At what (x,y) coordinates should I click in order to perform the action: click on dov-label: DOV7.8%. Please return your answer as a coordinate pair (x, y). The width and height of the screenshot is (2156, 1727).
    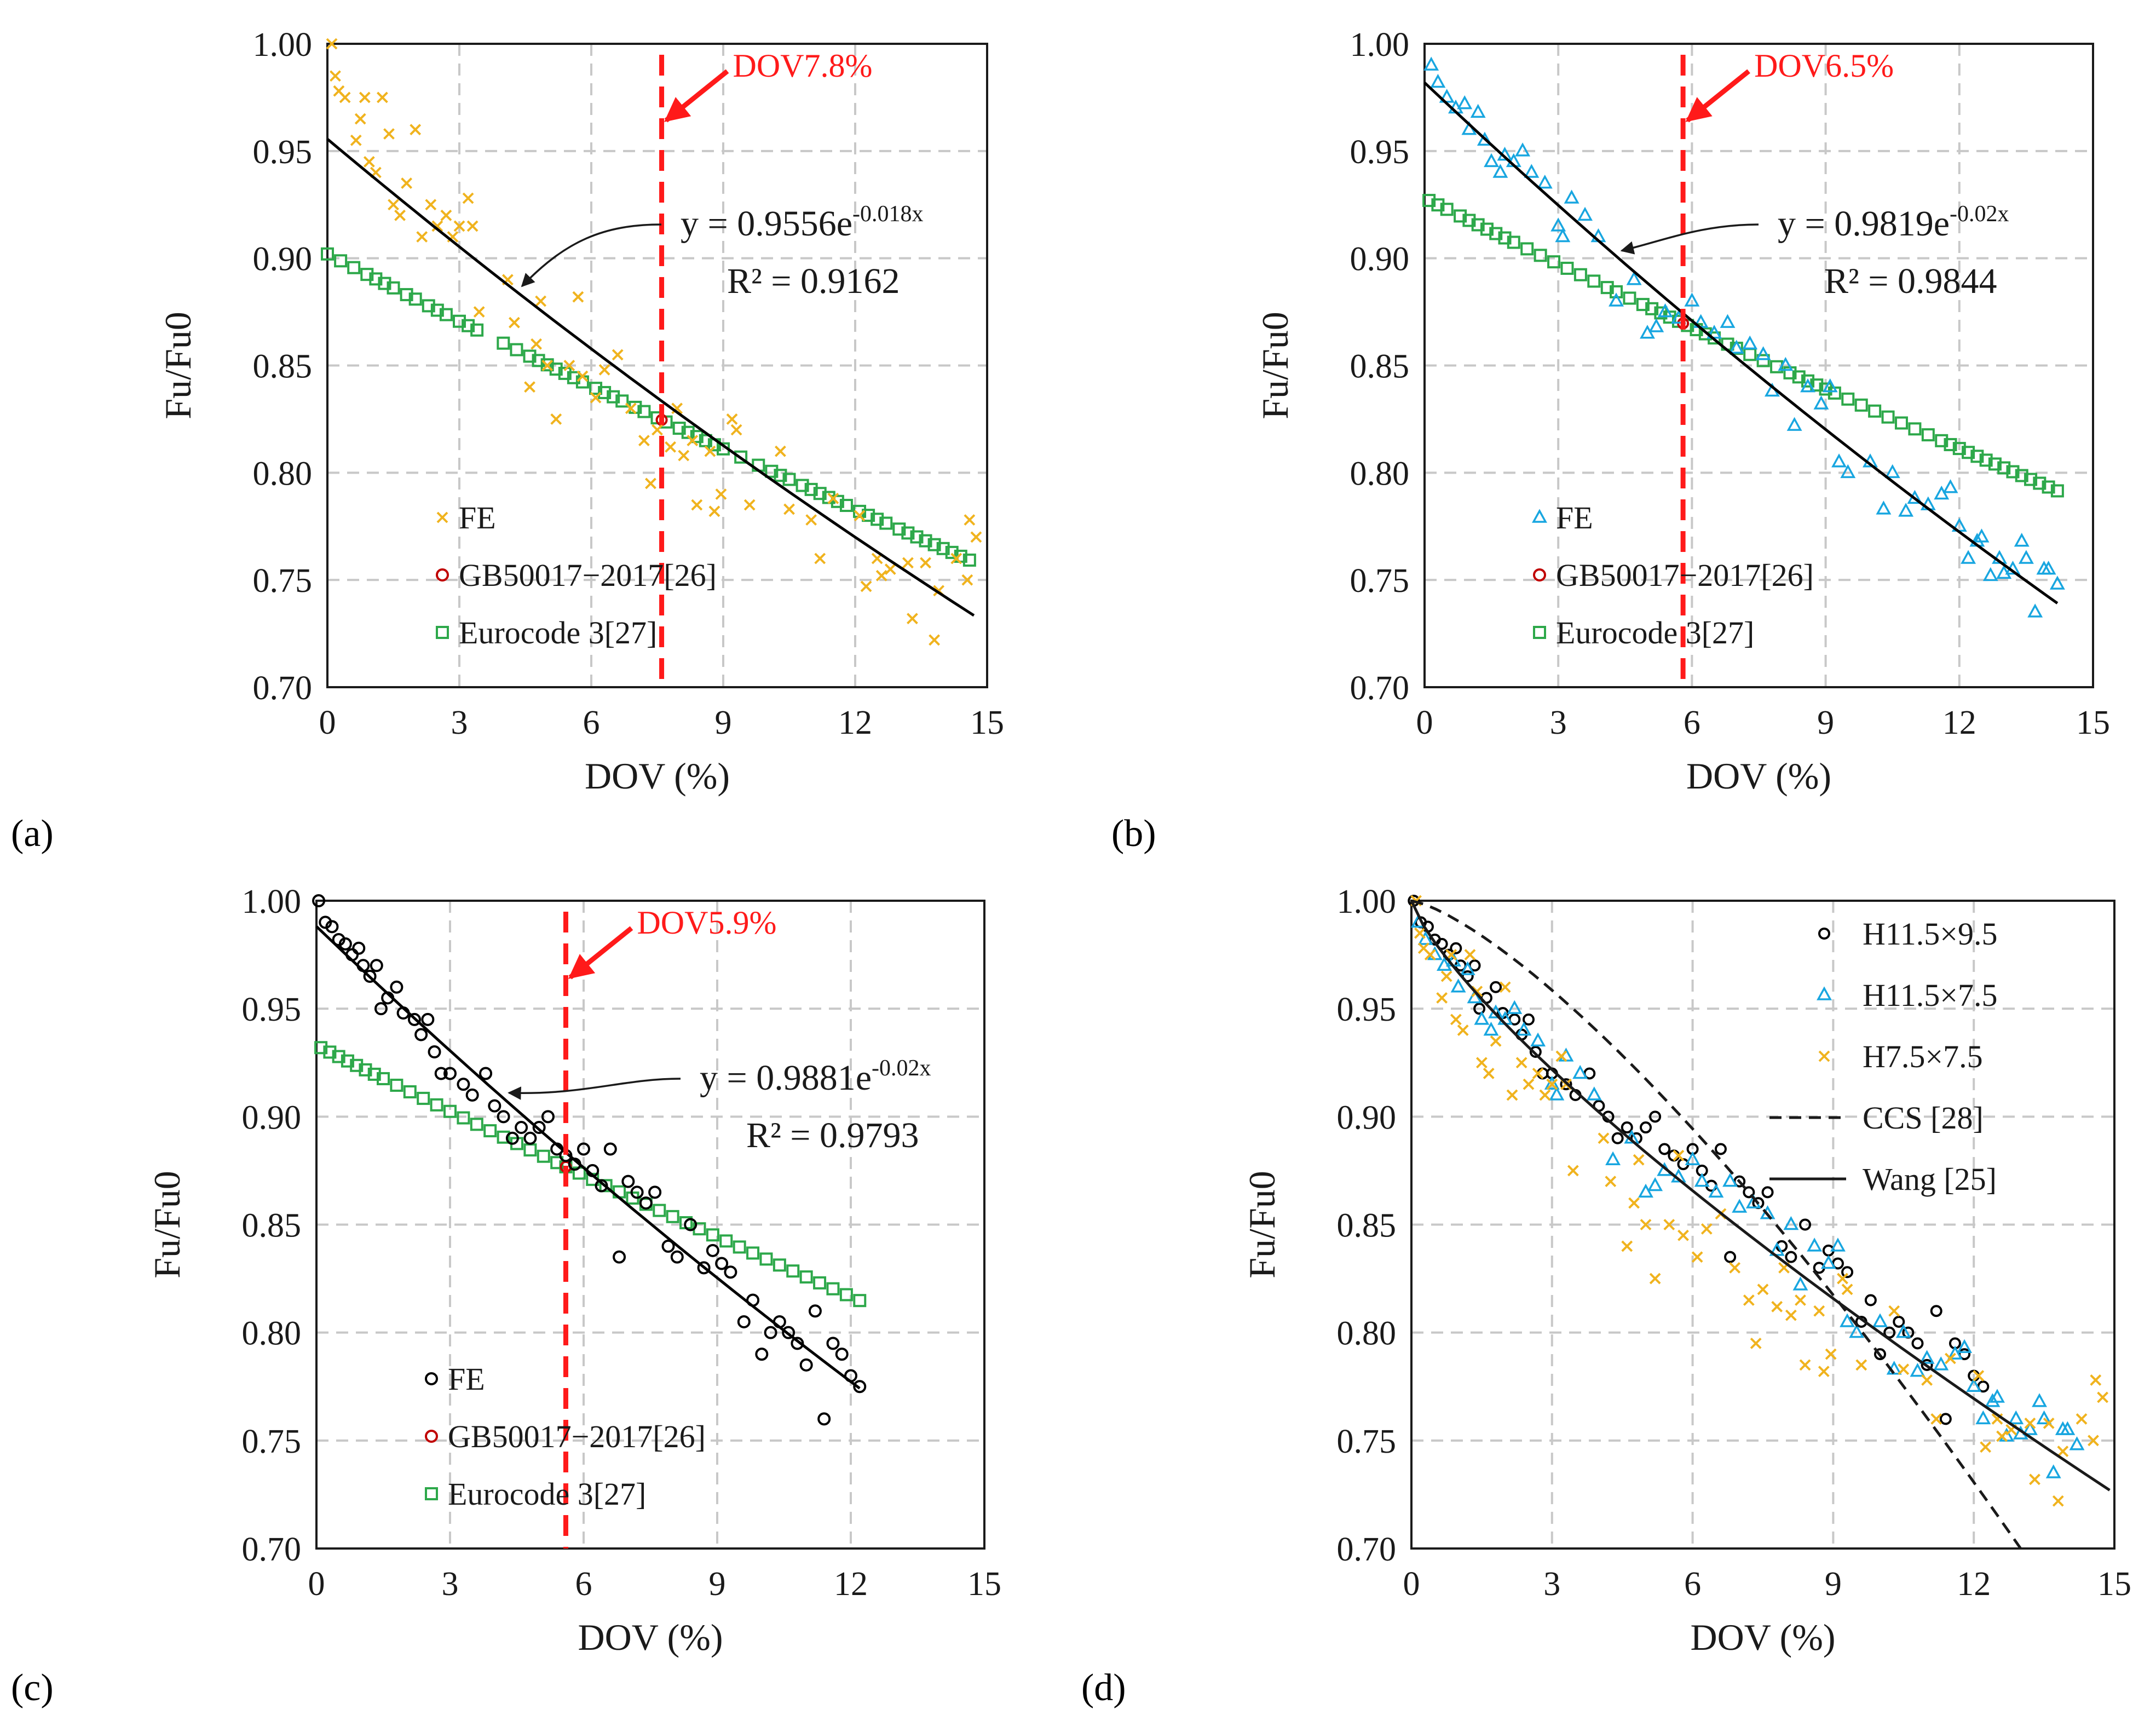
    Looking at the image, I should click on (803, 66).